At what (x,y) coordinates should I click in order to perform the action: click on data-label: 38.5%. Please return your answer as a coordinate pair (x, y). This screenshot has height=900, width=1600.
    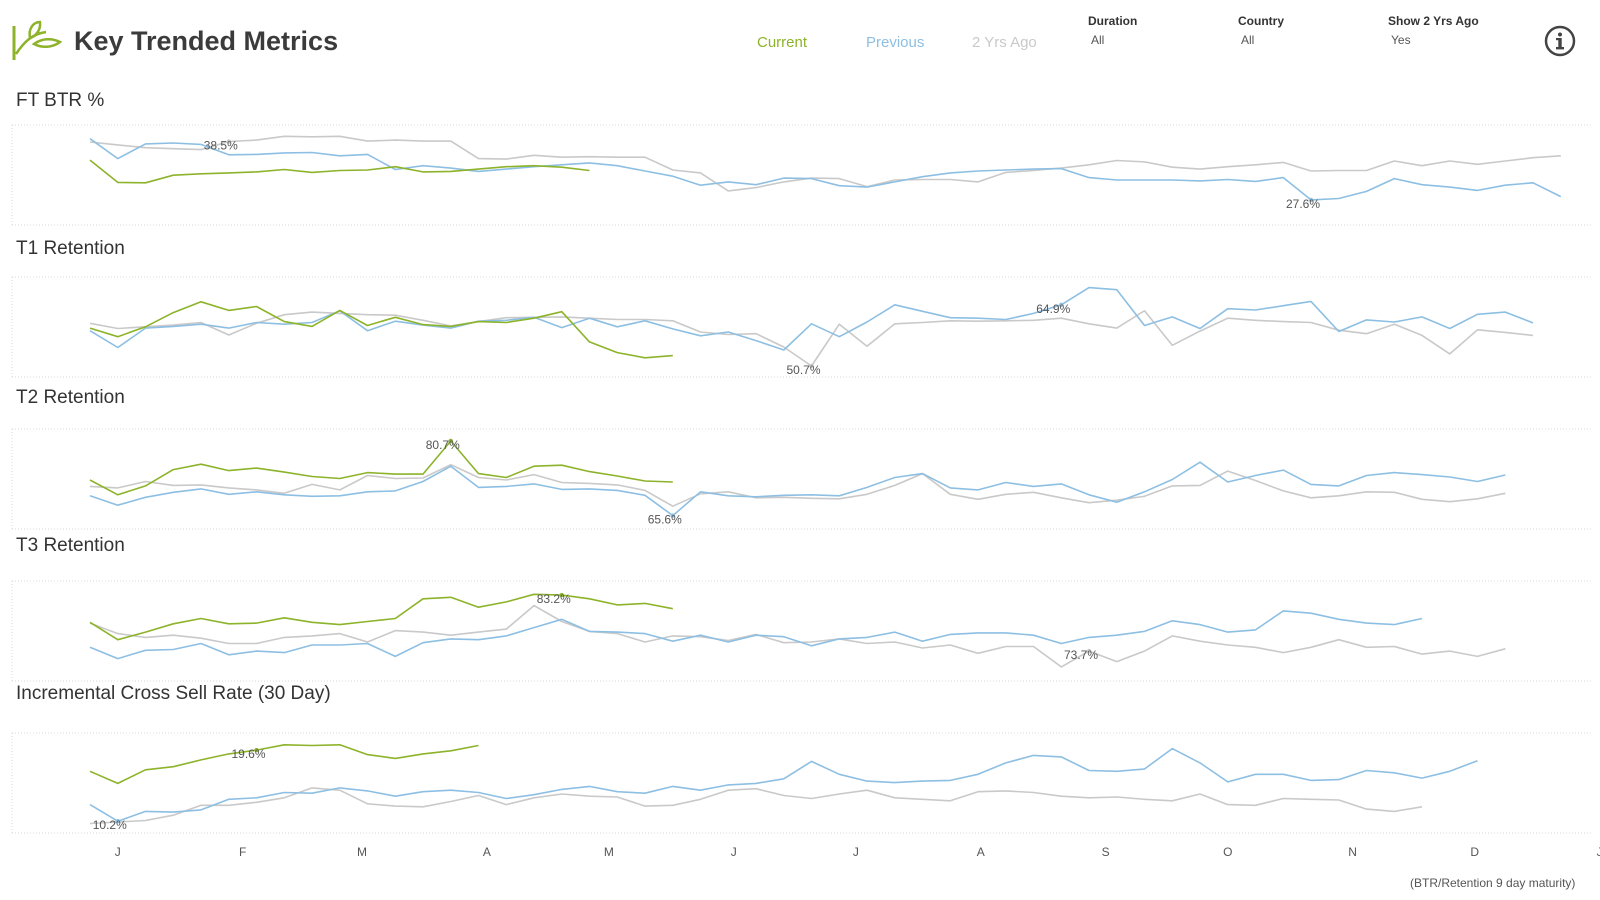
    Looking at the image, I should click on (221, 146).